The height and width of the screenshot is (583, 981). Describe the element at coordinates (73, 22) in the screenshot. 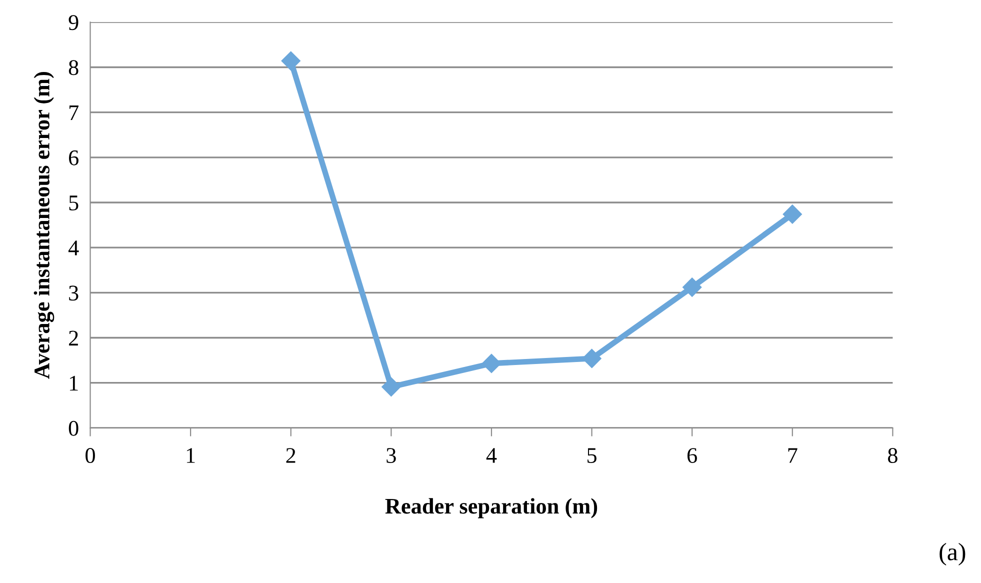

I see `y-tick-label: 9` at that location.